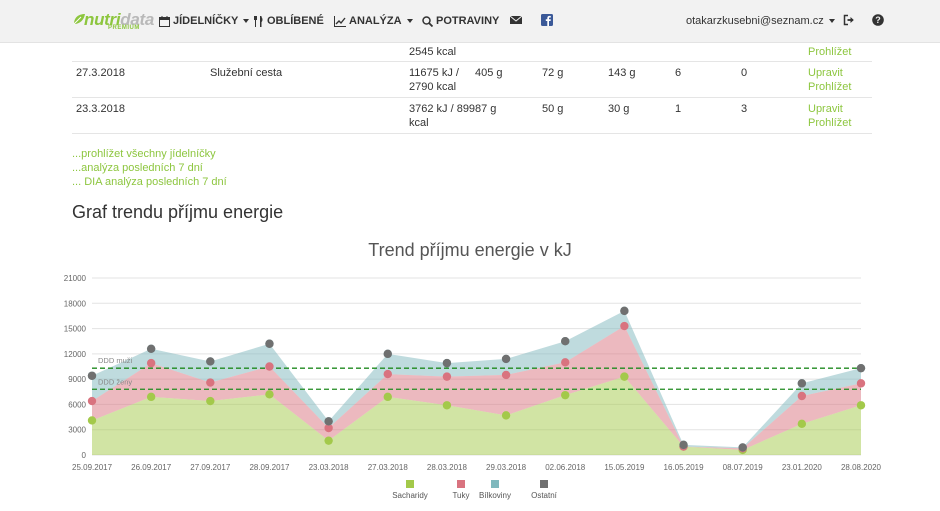 The height and width of the screenshot is (511, 940). Describe the element at coordinates (489, 73) in the screenshot. I see `carbs-cell: 405 g` at that location.